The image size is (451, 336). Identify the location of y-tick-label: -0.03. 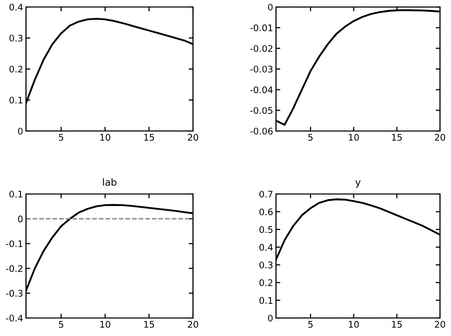
(261, 69).